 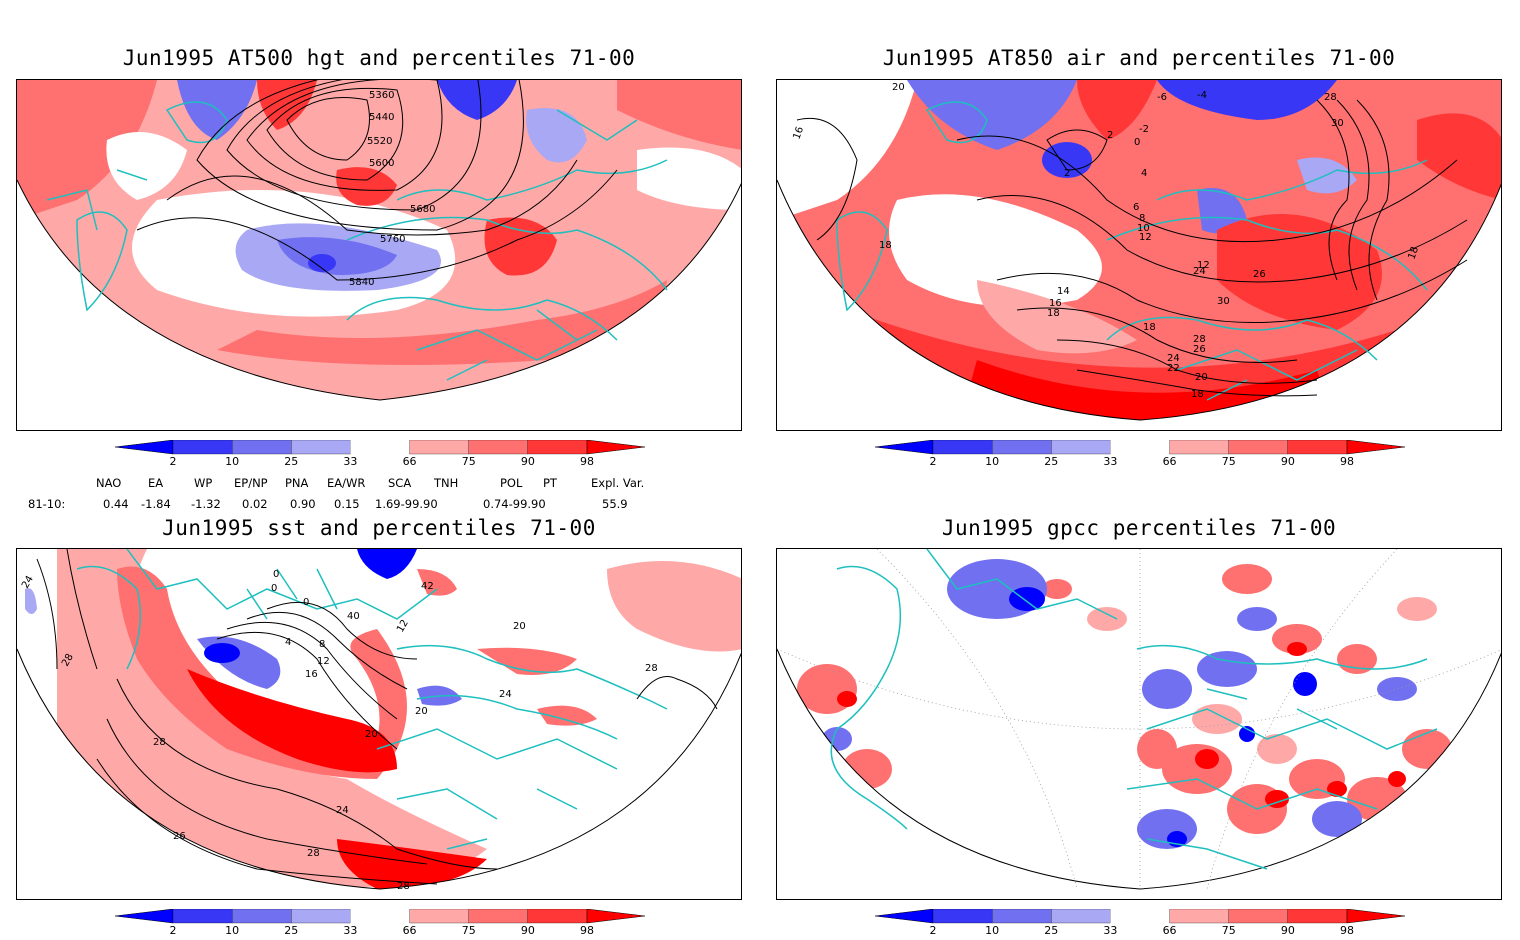 I want to click on contour-label: 20, so click(x=371, y=734).